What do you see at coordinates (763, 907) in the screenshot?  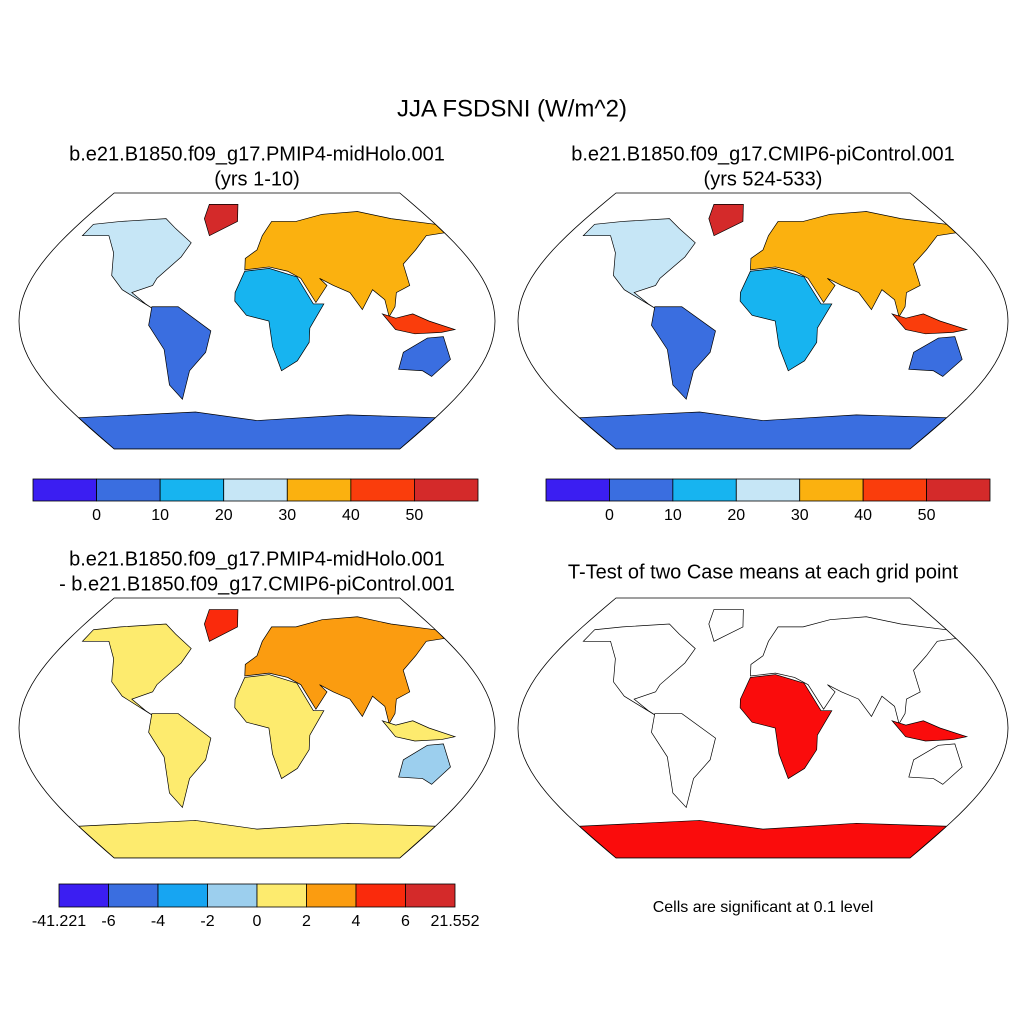 I see `note: Cells are significant at 0.1 level` at bounding box center [763, 907].